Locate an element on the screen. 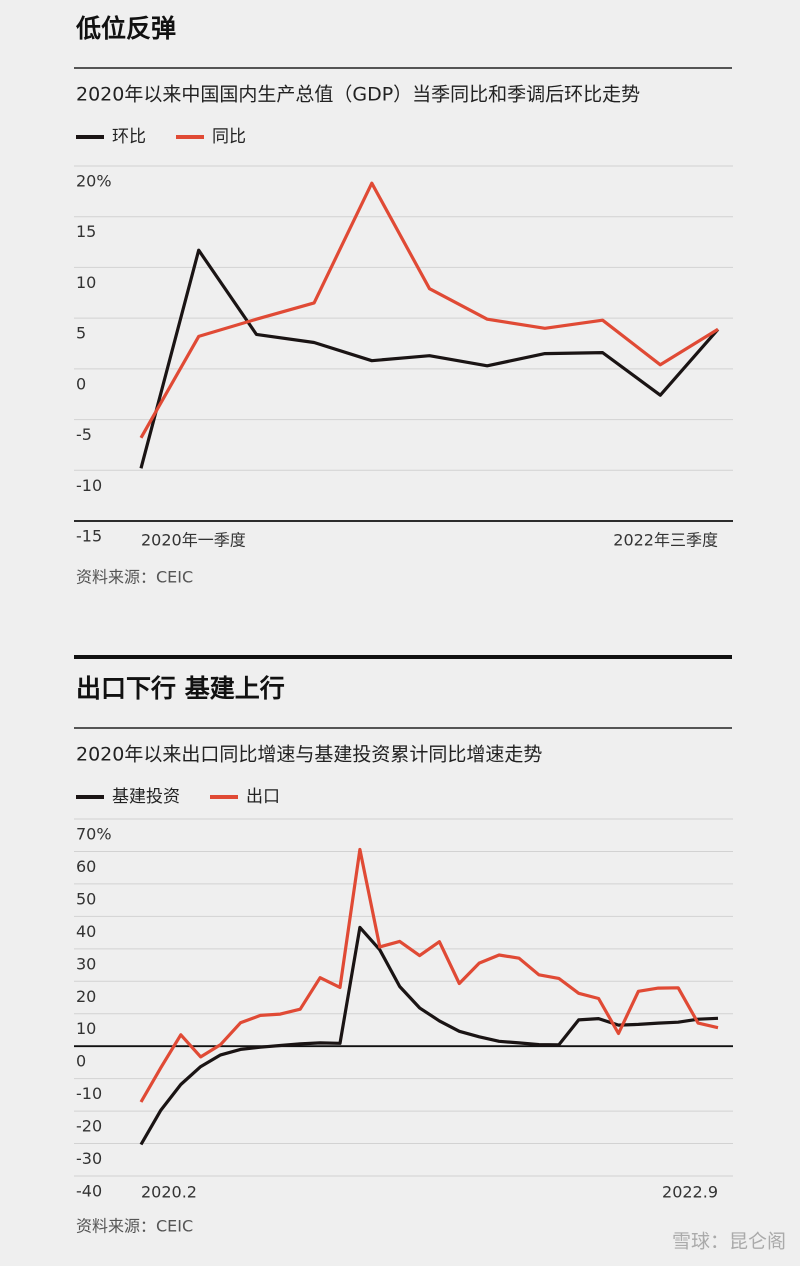  y-tick-label: 5 is located at coordinates (81, 333).